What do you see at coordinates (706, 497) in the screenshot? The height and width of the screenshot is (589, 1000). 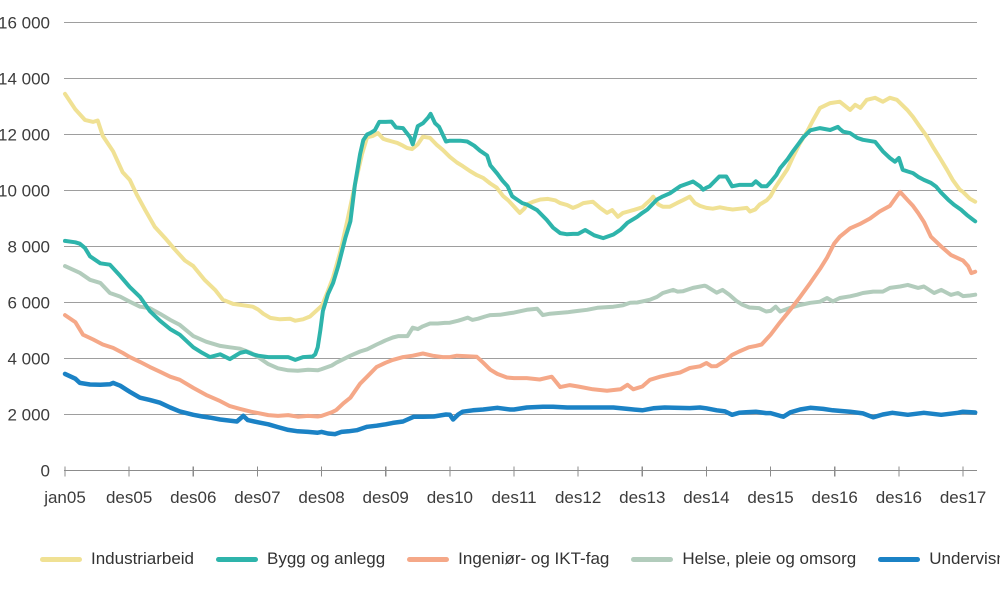 I see `x-tick-label: des14` at bounding box center [706, 497].